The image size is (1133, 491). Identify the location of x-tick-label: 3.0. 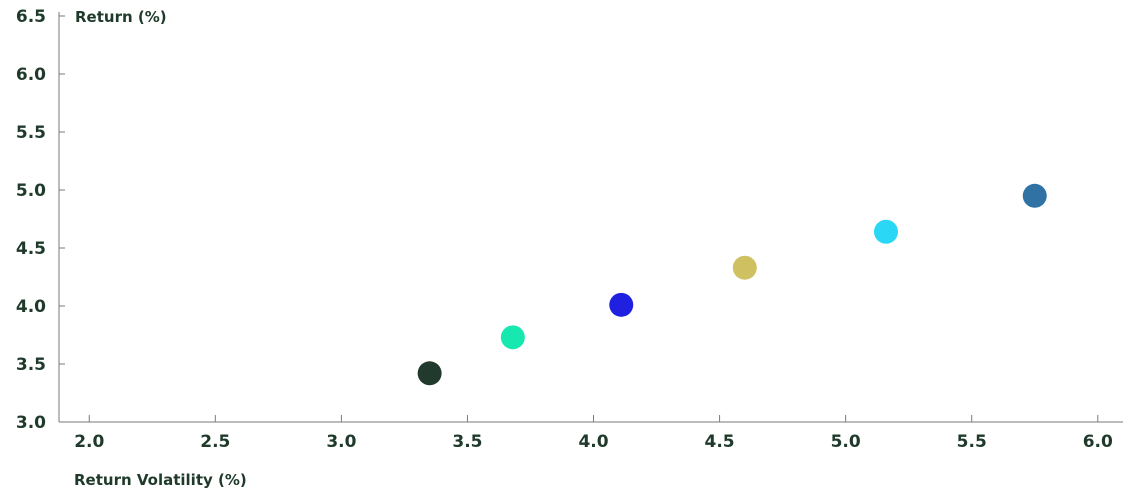
(341, 442).